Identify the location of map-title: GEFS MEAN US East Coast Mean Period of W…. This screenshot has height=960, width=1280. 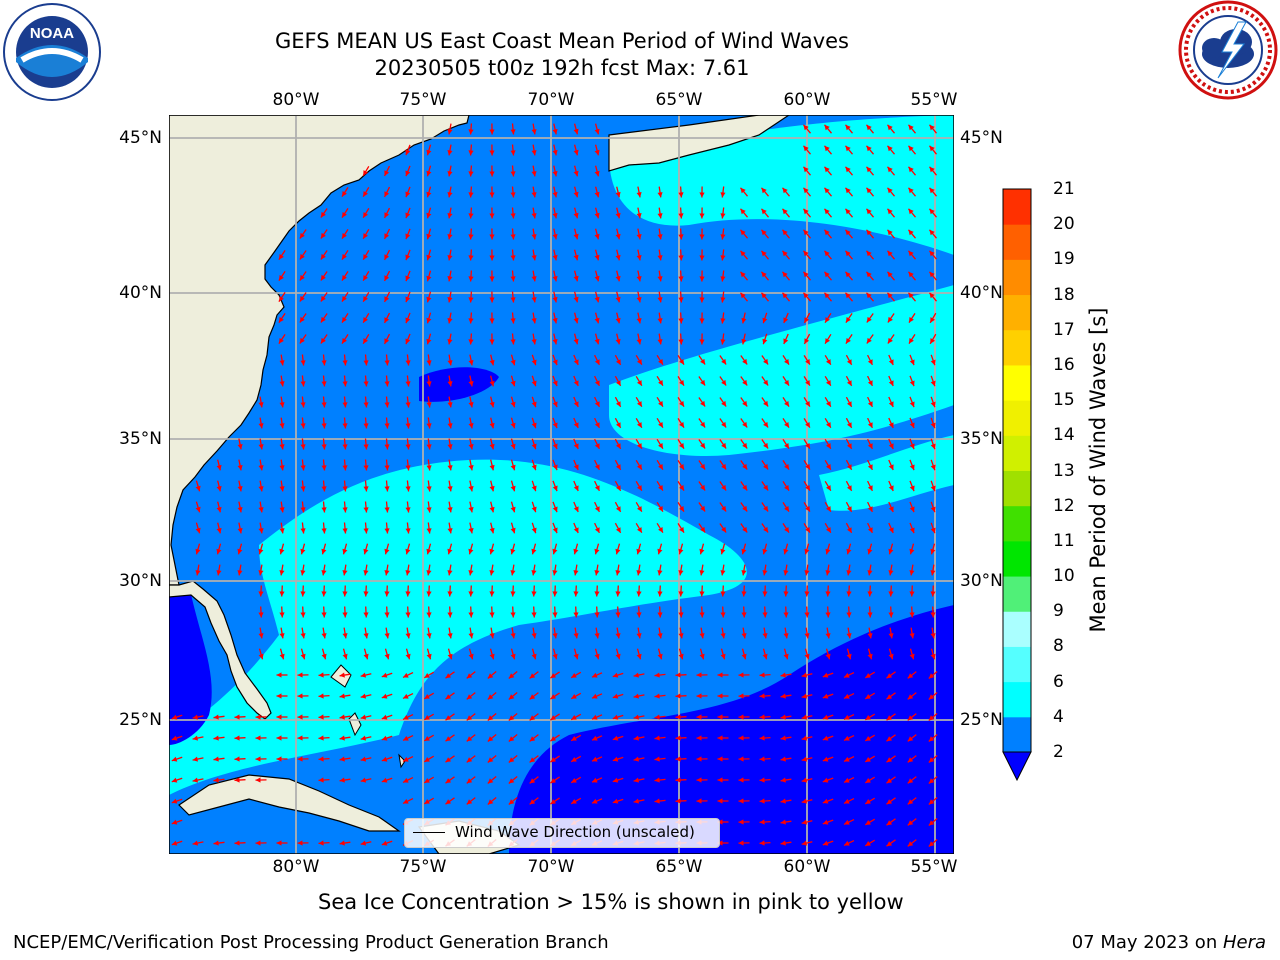
(562, 41).